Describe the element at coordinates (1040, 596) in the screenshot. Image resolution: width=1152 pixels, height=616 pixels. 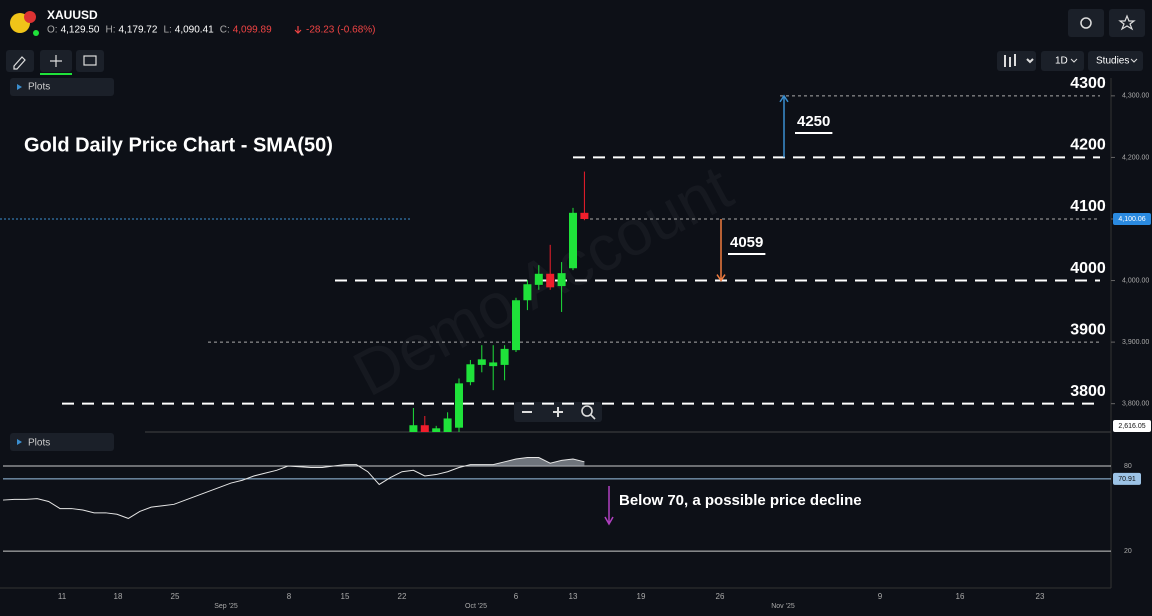
I see `x-tick-label: 23` at that location.